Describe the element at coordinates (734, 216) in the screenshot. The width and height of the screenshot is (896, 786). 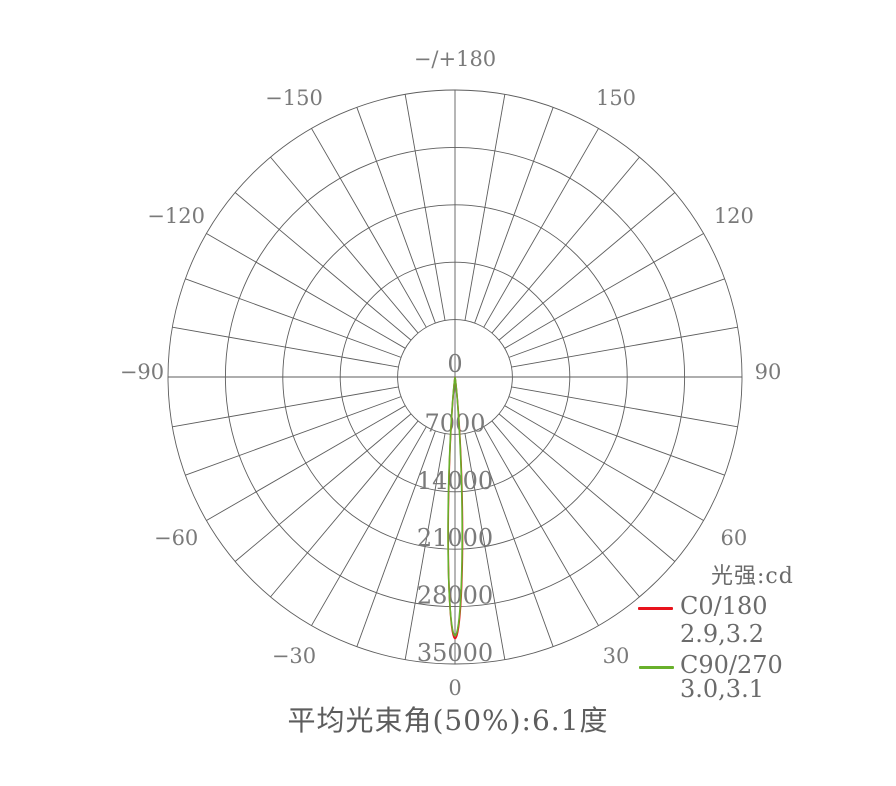
I see `angle-label-120: 120` at that location.